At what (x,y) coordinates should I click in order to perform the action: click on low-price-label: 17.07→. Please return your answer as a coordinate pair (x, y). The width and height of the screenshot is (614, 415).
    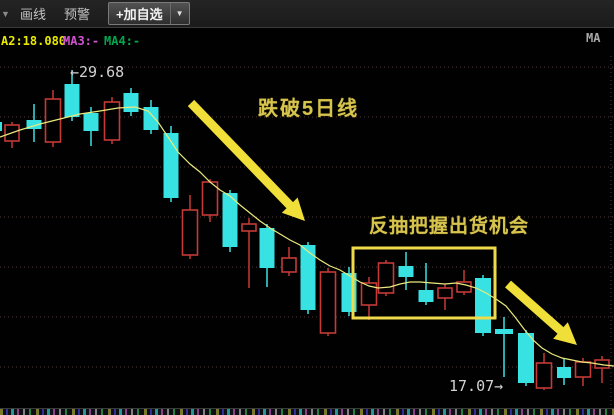
    Looking at the image, I should click on (476, 386).